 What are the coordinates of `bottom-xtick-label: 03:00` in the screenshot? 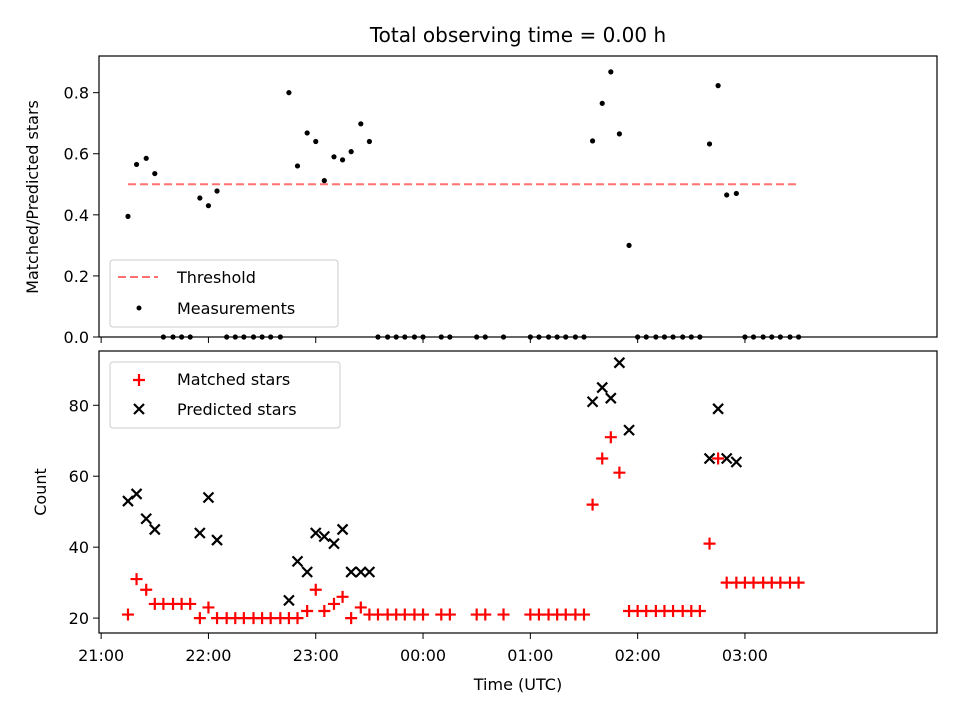 It's located at (745, 655).